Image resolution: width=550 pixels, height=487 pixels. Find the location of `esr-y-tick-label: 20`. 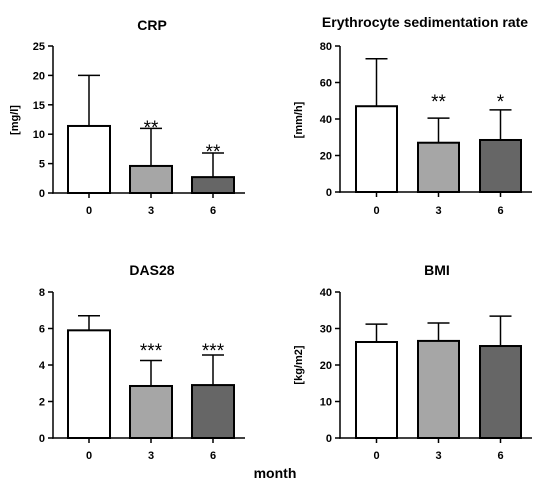

esr-y-tick-label: 20 is located at coordinates (326, 157).